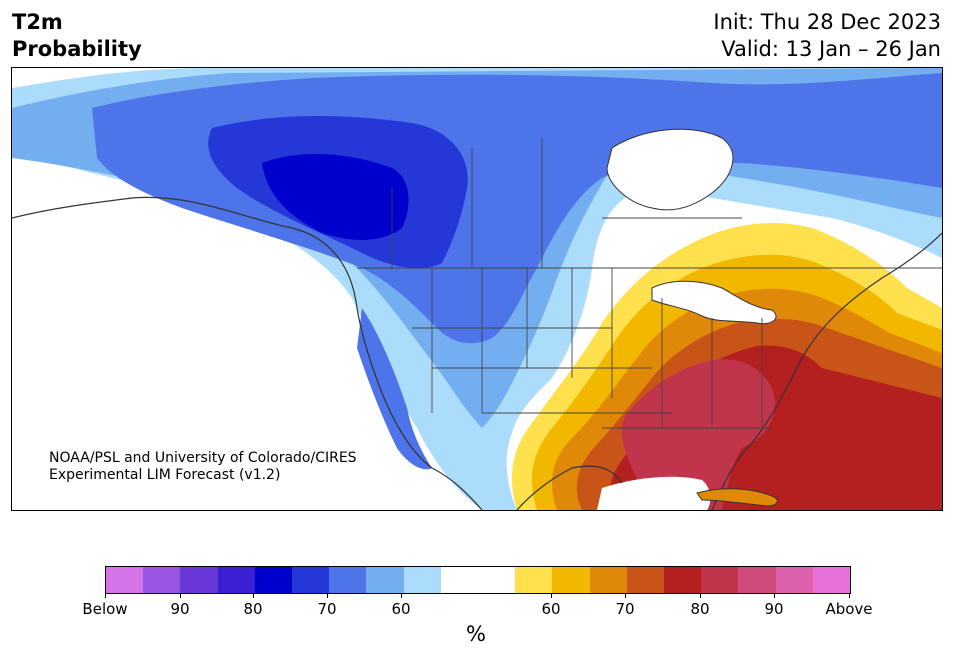  Describe the element at coordinates (714, 302) in the screenshot. I see `great-lakes` at that location.